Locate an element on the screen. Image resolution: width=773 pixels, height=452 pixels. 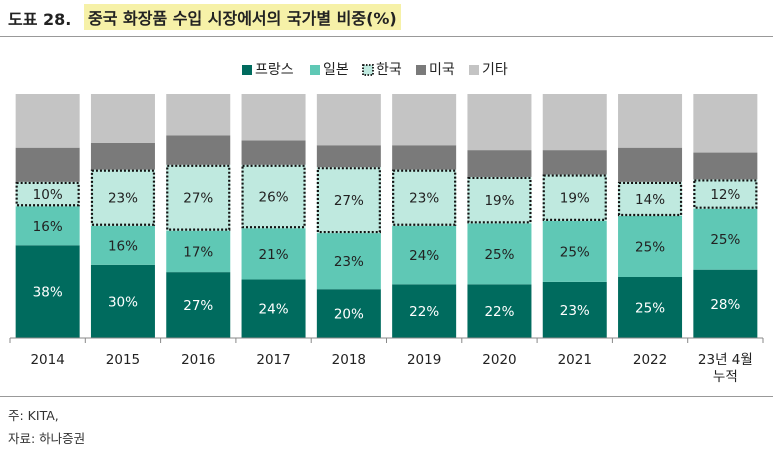
data-label-france: 24% is located at coordinates (274, 310).